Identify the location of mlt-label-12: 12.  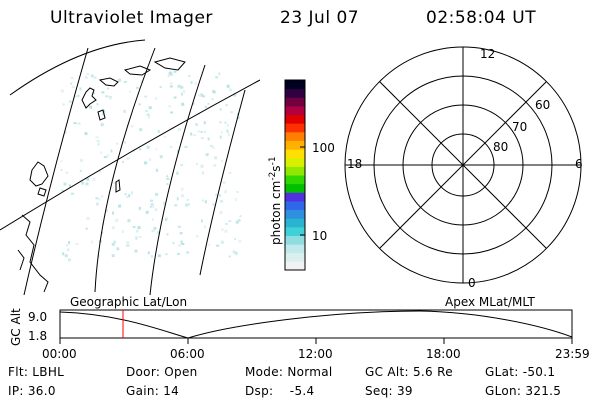
(488, 54).